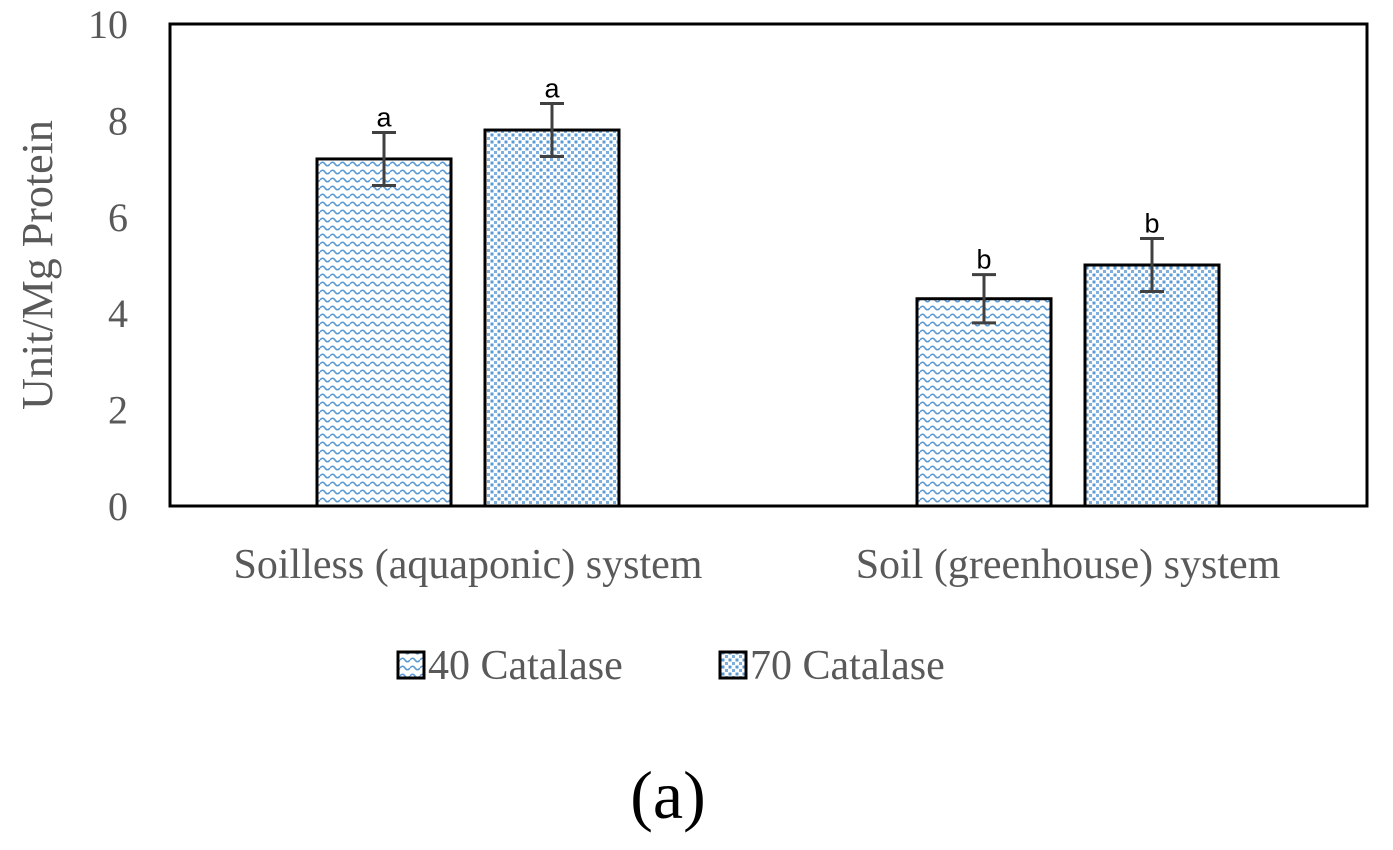 The height and width of the screenshot is (850, 1393). I want to click on legend-entry: 40 Catalase, so click(509, 666).